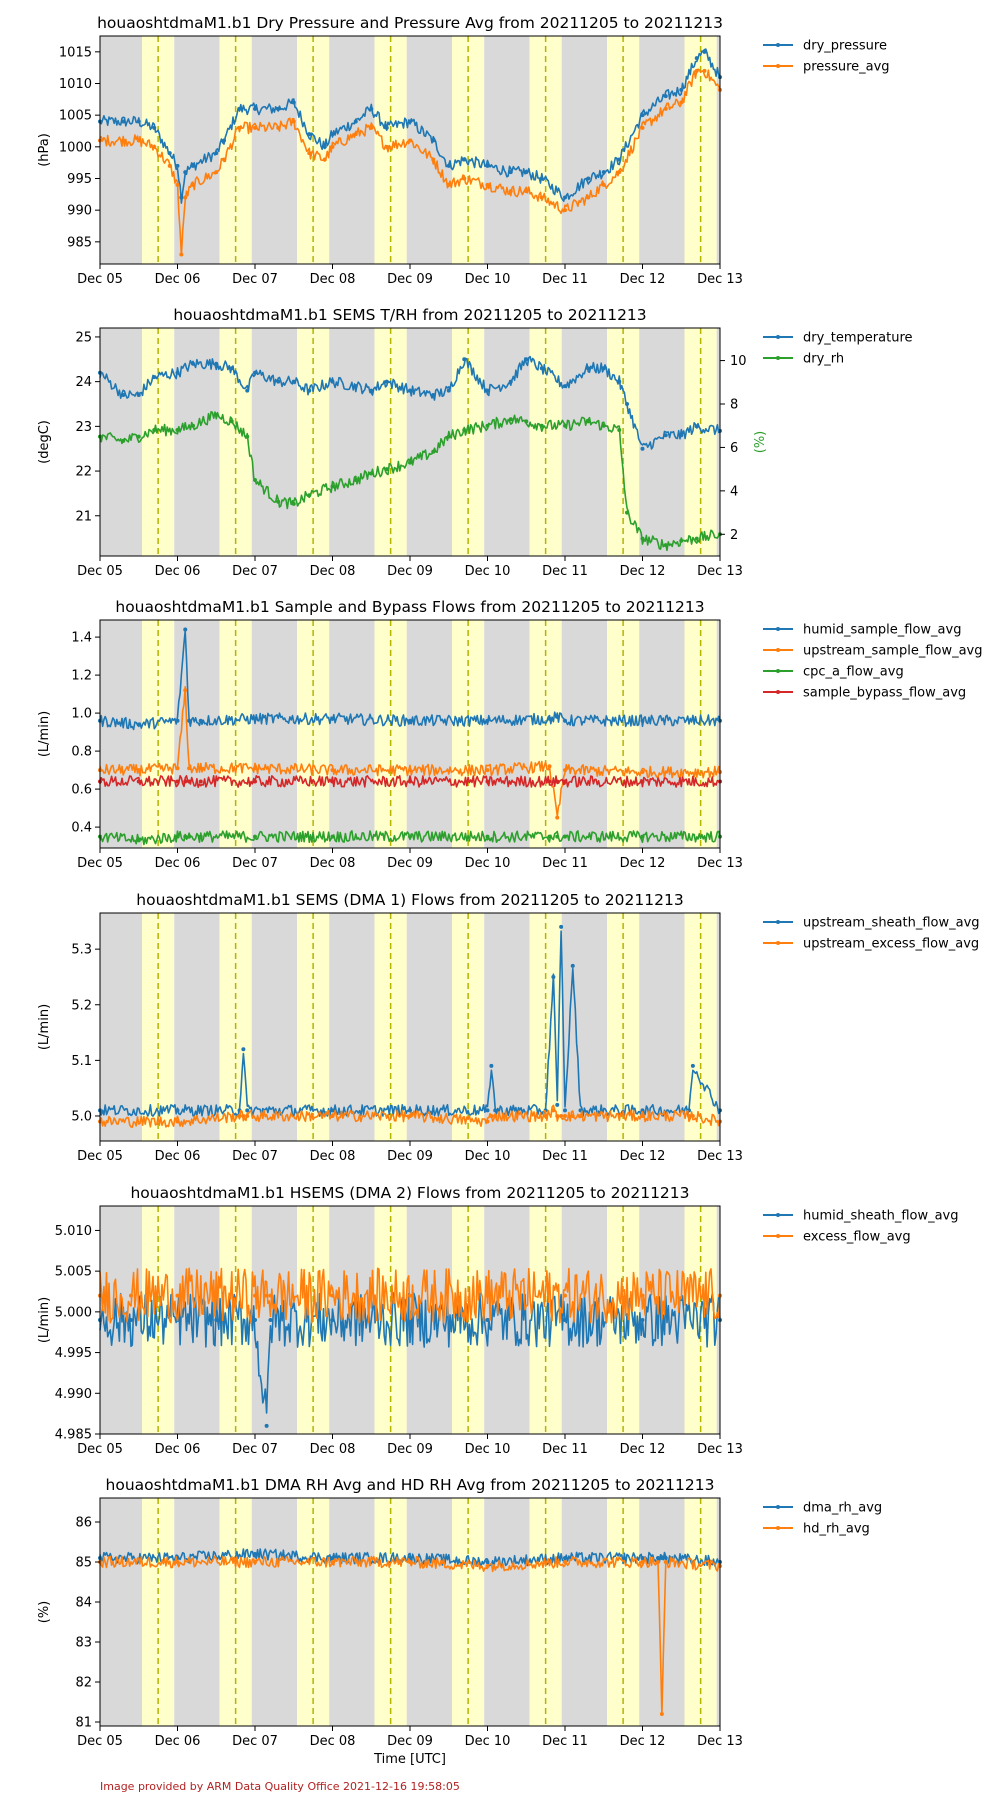 This screenshot has height=1800, width=1000. I want to click on legend-label-pressure_avg: pressure_avg, so click(846, 67).